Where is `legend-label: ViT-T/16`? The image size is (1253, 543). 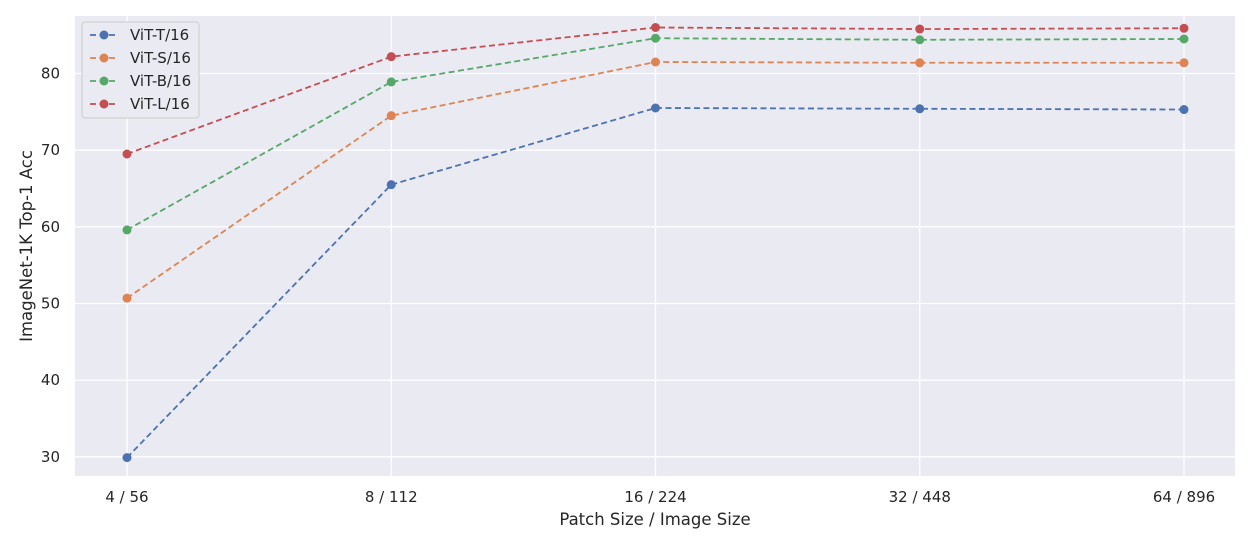 legend-label: ViT-T/16 is located at coordinates (159, 35).